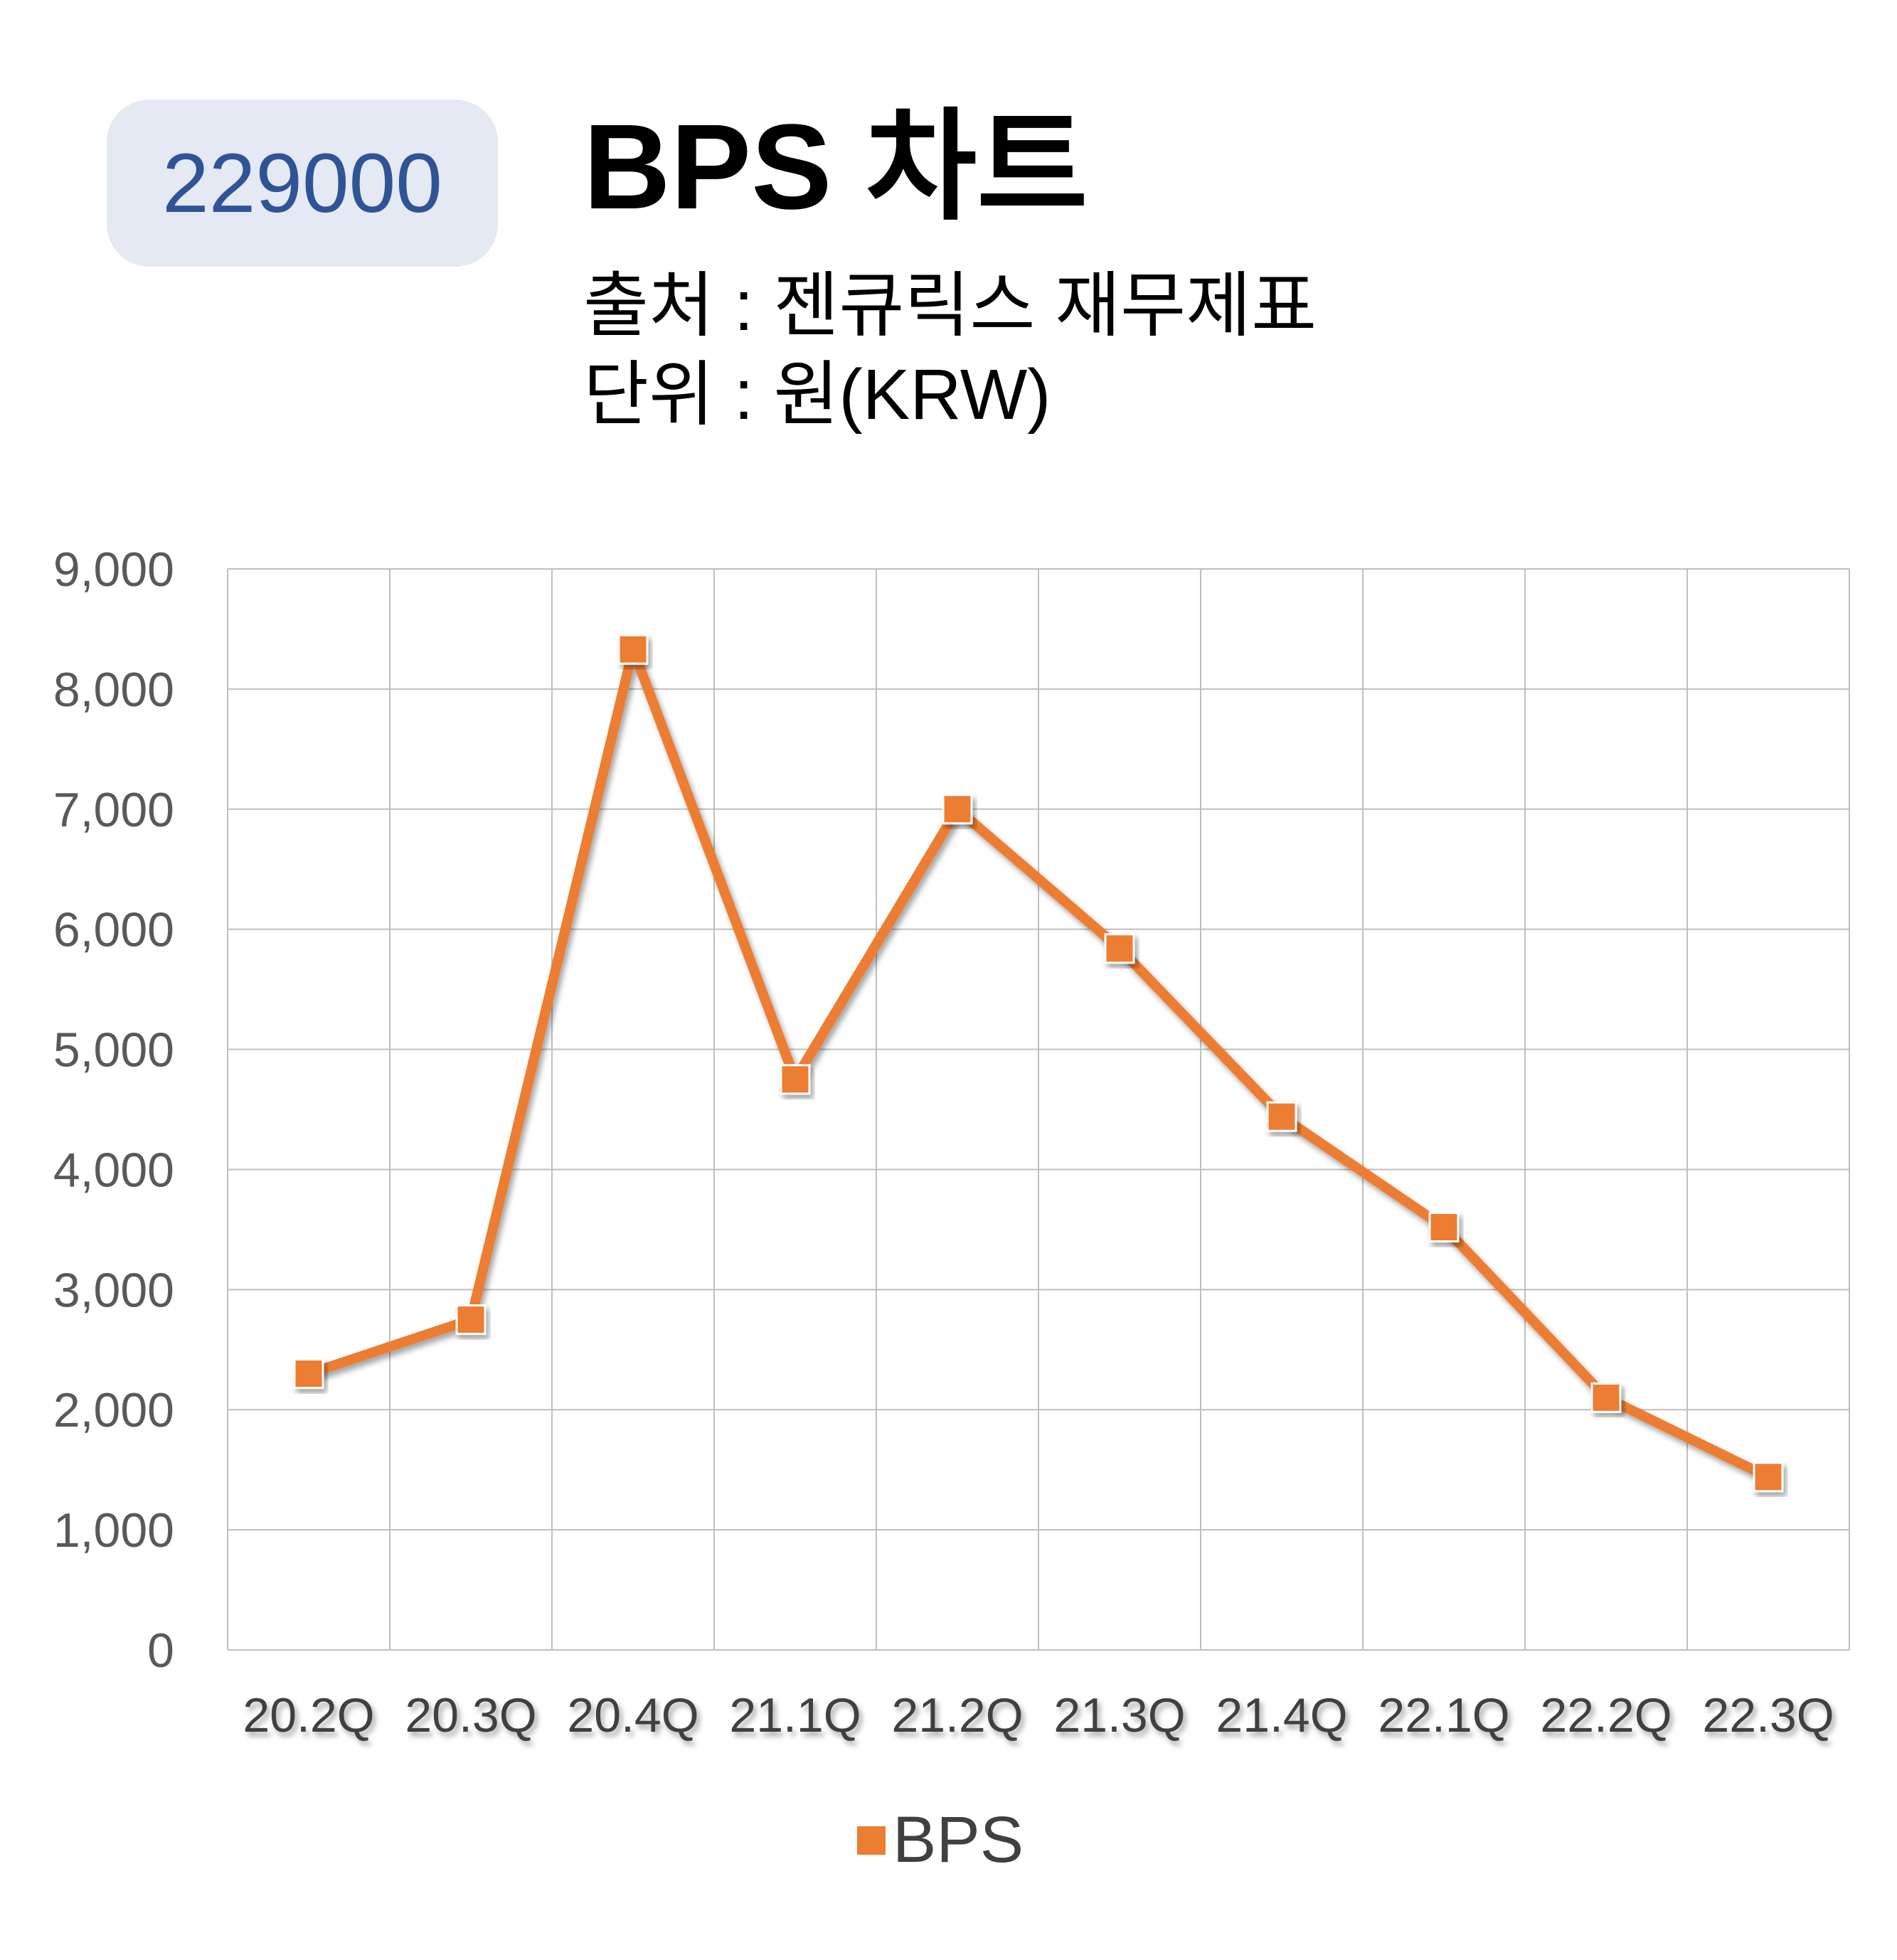 Image resolution: width=1897 pixels, height=1960 pixels. I want to click on source-text: 출처 : 젠큐릭스 재무제표, so click(950, 306).